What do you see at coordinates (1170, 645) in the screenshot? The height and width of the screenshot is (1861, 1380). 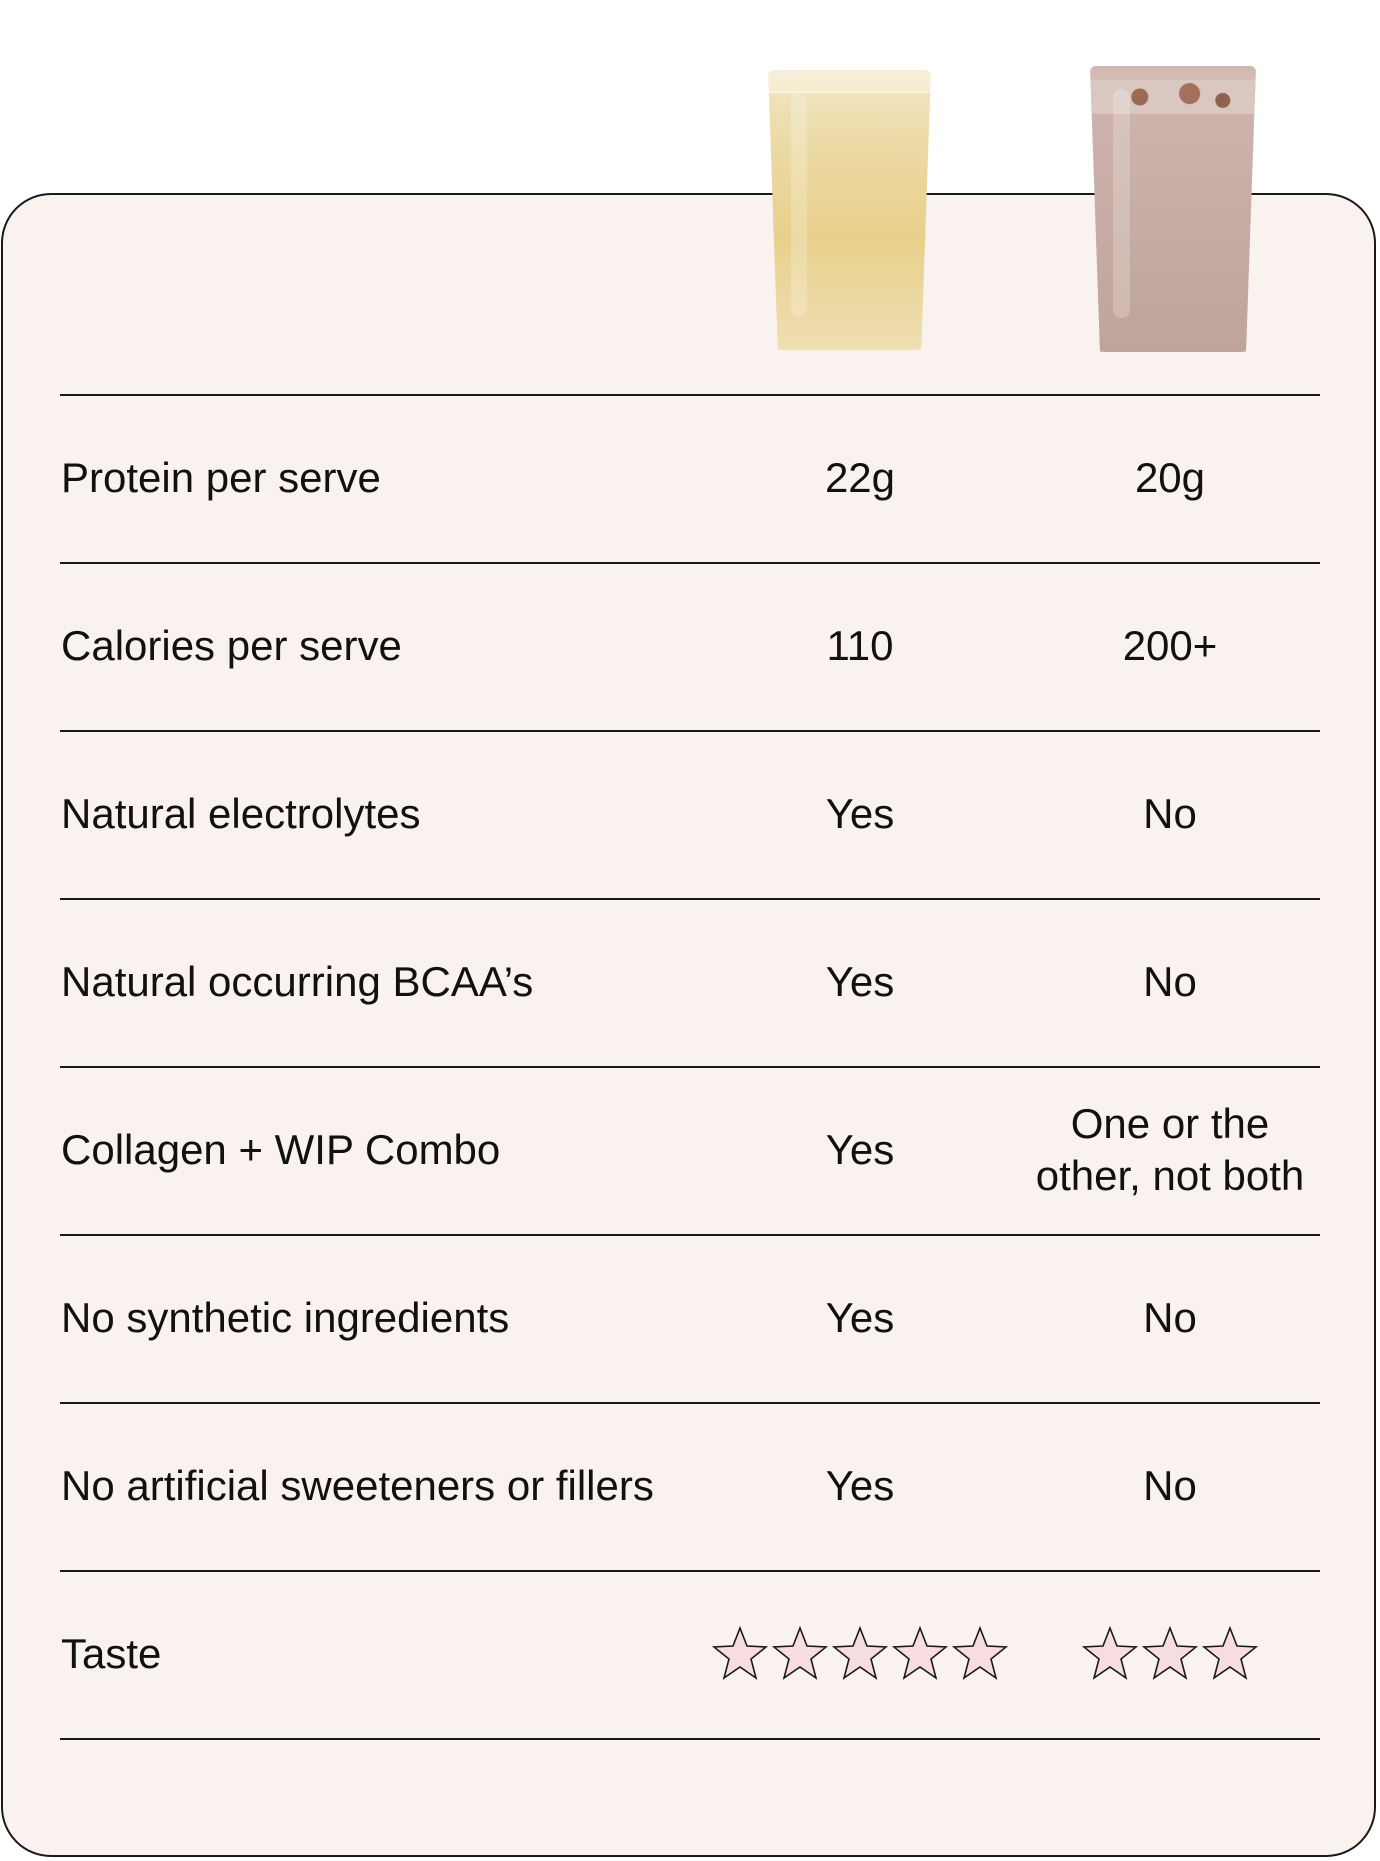 I see `value-product-2: 200+` at bounding box center [1170, 645].